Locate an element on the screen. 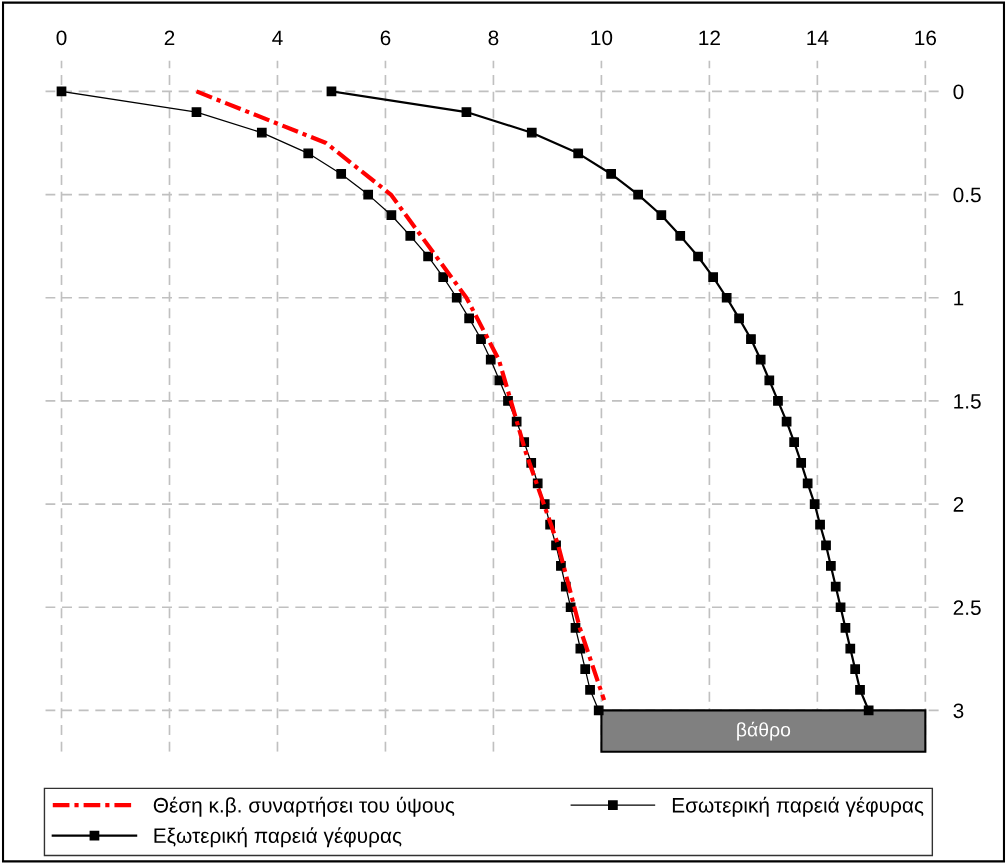  x-tick-label: 6 is located at coordinates (385, 38).